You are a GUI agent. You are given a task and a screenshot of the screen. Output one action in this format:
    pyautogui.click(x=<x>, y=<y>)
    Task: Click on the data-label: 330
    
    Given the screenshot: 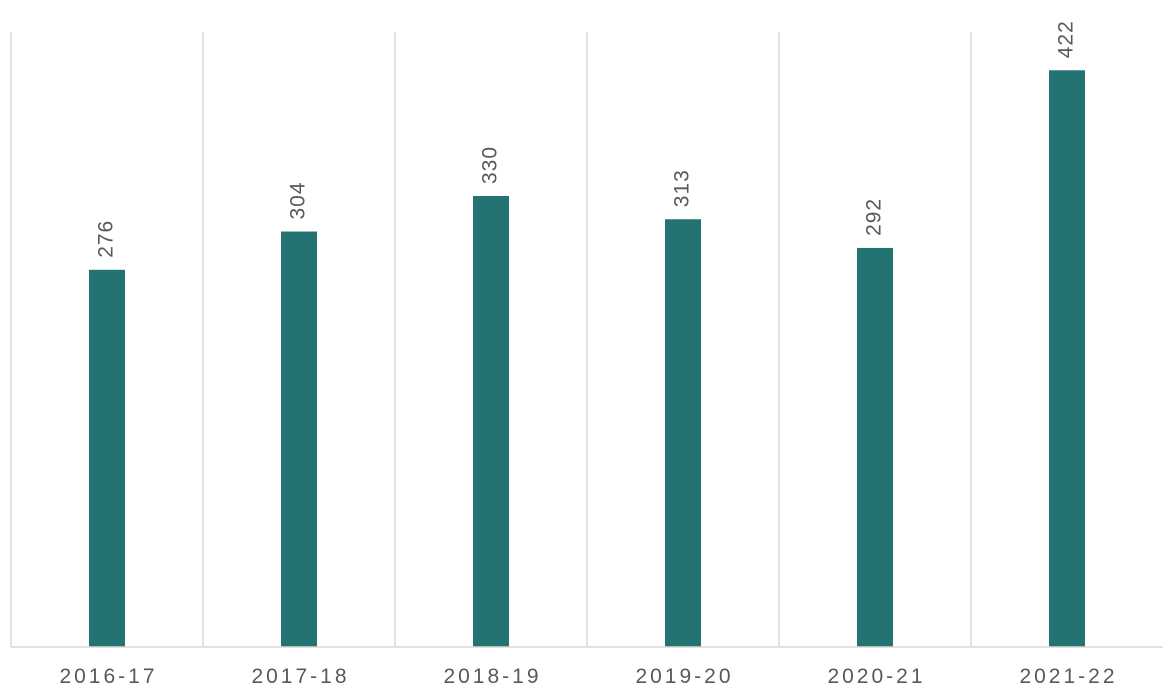 What is the action you would take?
    pyautogui.click(x=490, y=165)
    